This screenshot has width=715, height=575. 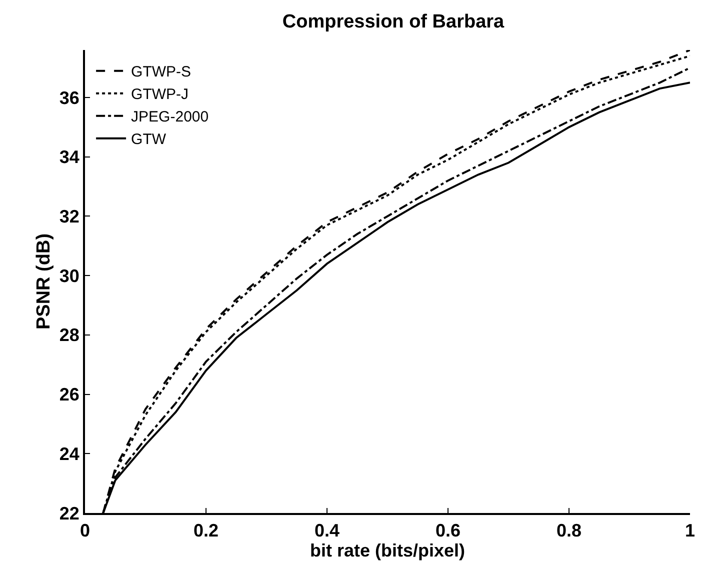 What do you see at coordinates (69, 513) in the screenshot?
I see `y-tick-label: 22` at bounding box center [69, 513].